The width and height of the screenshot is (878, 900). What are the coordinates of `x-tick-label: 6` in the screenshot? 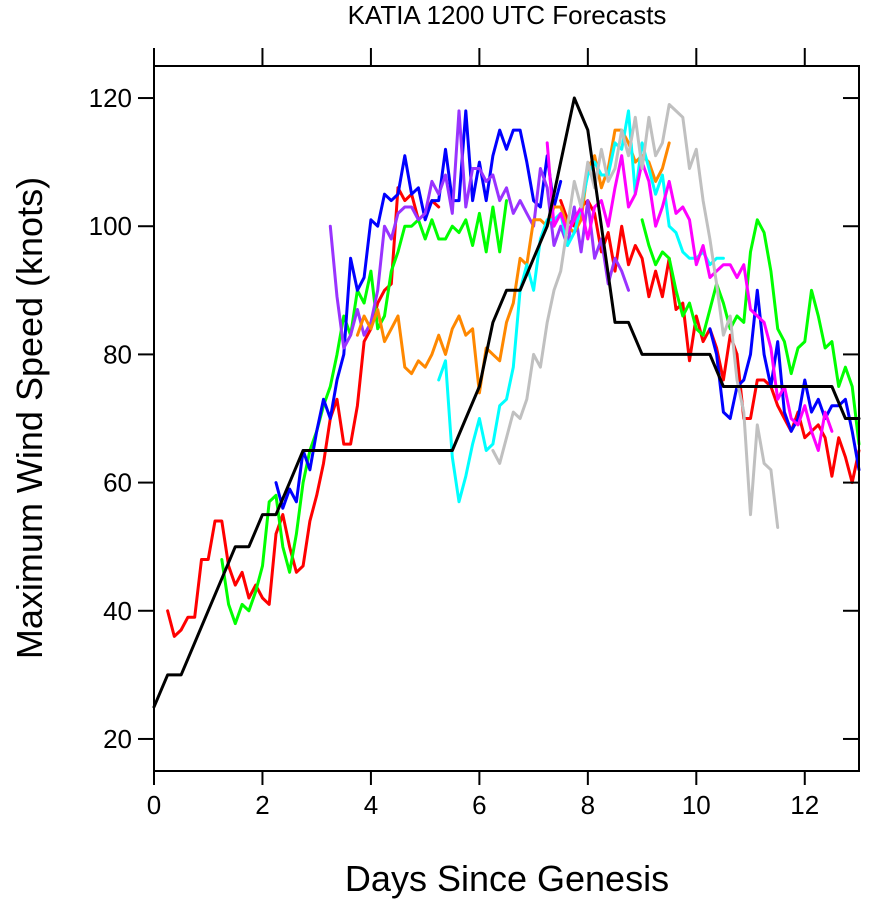 It's located at (479, 805).